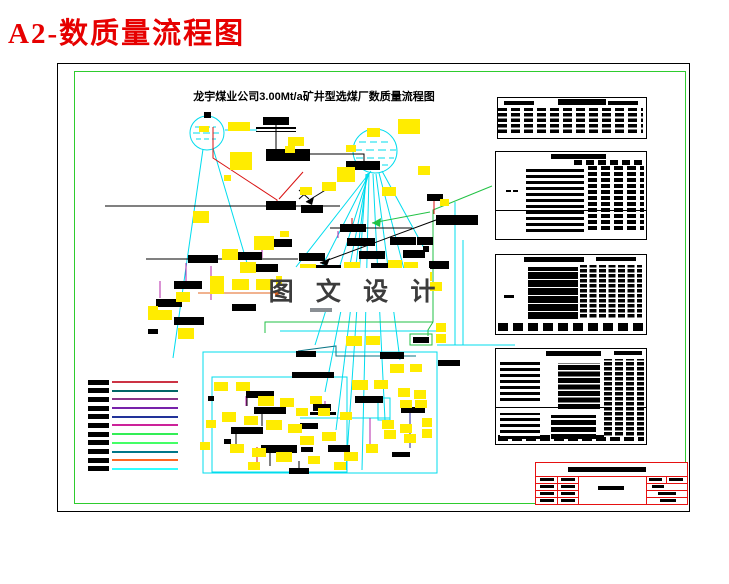 This screenshot has height=584, width=729. Describe the element at coordinates (356, 351) in the screenshot. I see `teal-flow-line` at that location.